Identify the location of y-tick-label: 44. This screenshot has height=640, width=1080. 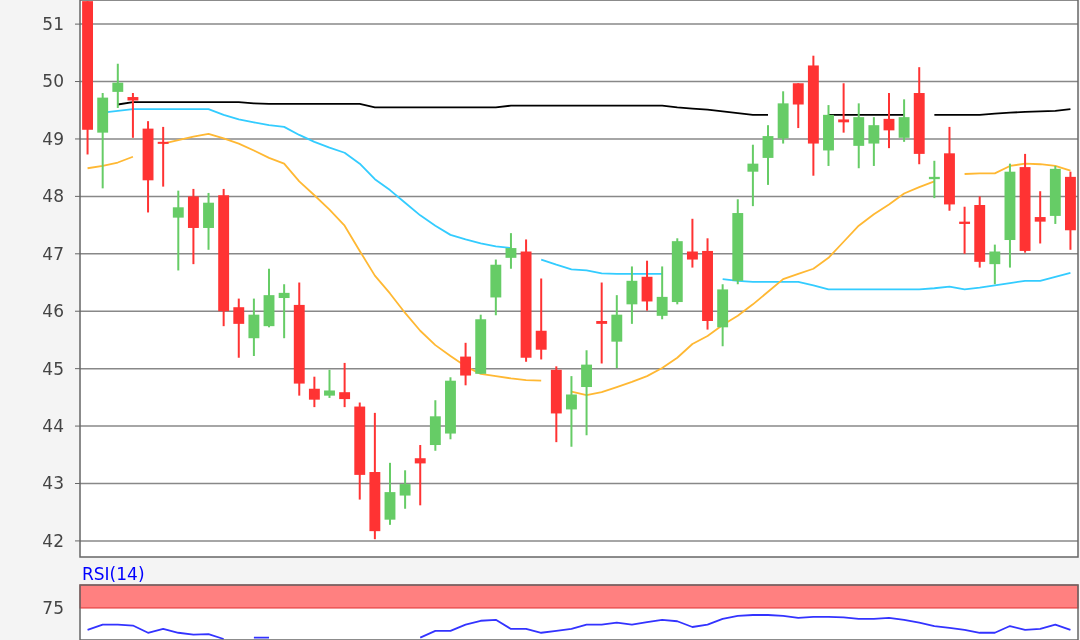
(53, 426).